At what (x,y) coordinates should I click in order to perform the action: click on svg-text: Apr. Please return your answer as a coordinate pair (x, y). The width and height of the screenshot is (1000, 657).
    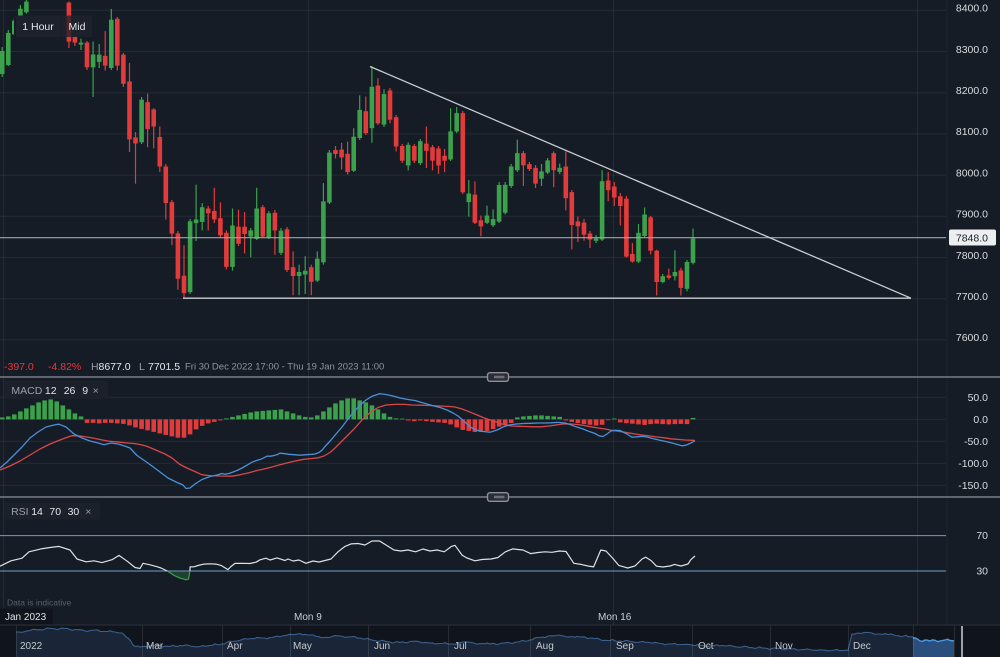
    Looking at the image, I should click on (235, 646).